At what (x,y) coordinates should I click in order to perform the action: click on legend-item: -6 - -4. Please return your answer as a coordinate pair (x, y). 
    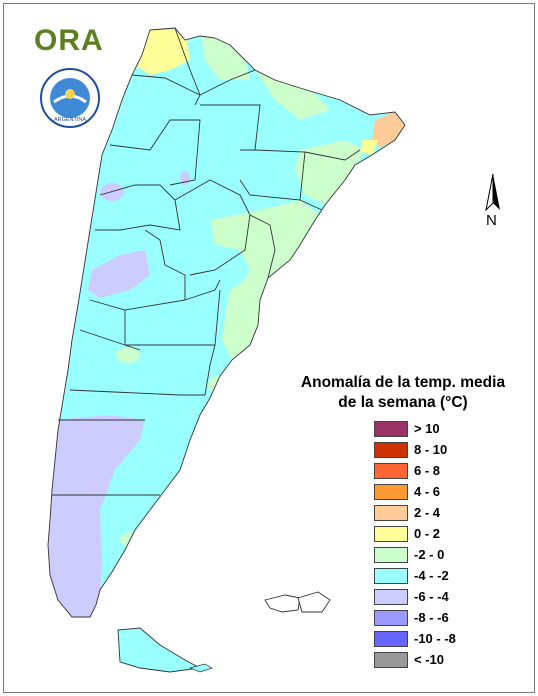
    Looking at the image, I should click on (415, 596).